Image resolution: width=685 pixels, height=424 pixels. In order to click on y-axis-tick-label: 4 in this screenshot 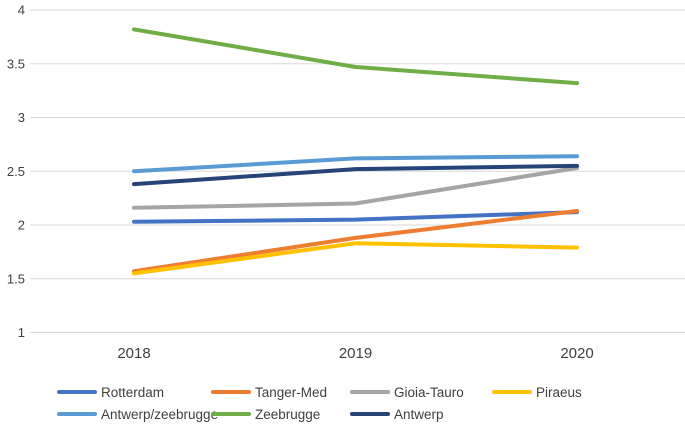, I will do `click(21, 10)`.